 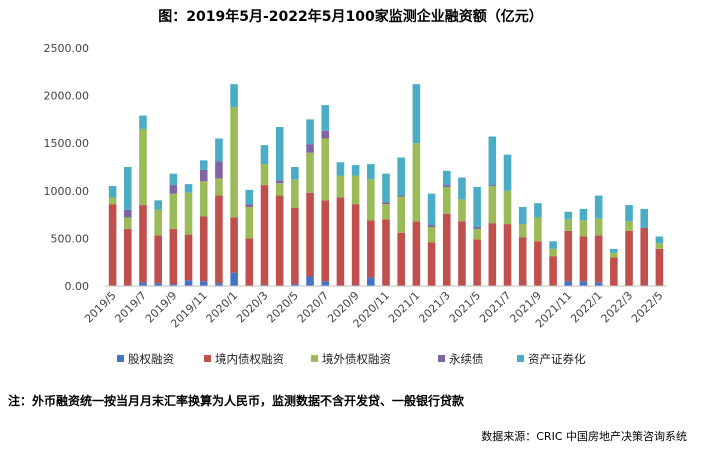 I want to click on legend-label: 永续债, so click(x=466, y=359).